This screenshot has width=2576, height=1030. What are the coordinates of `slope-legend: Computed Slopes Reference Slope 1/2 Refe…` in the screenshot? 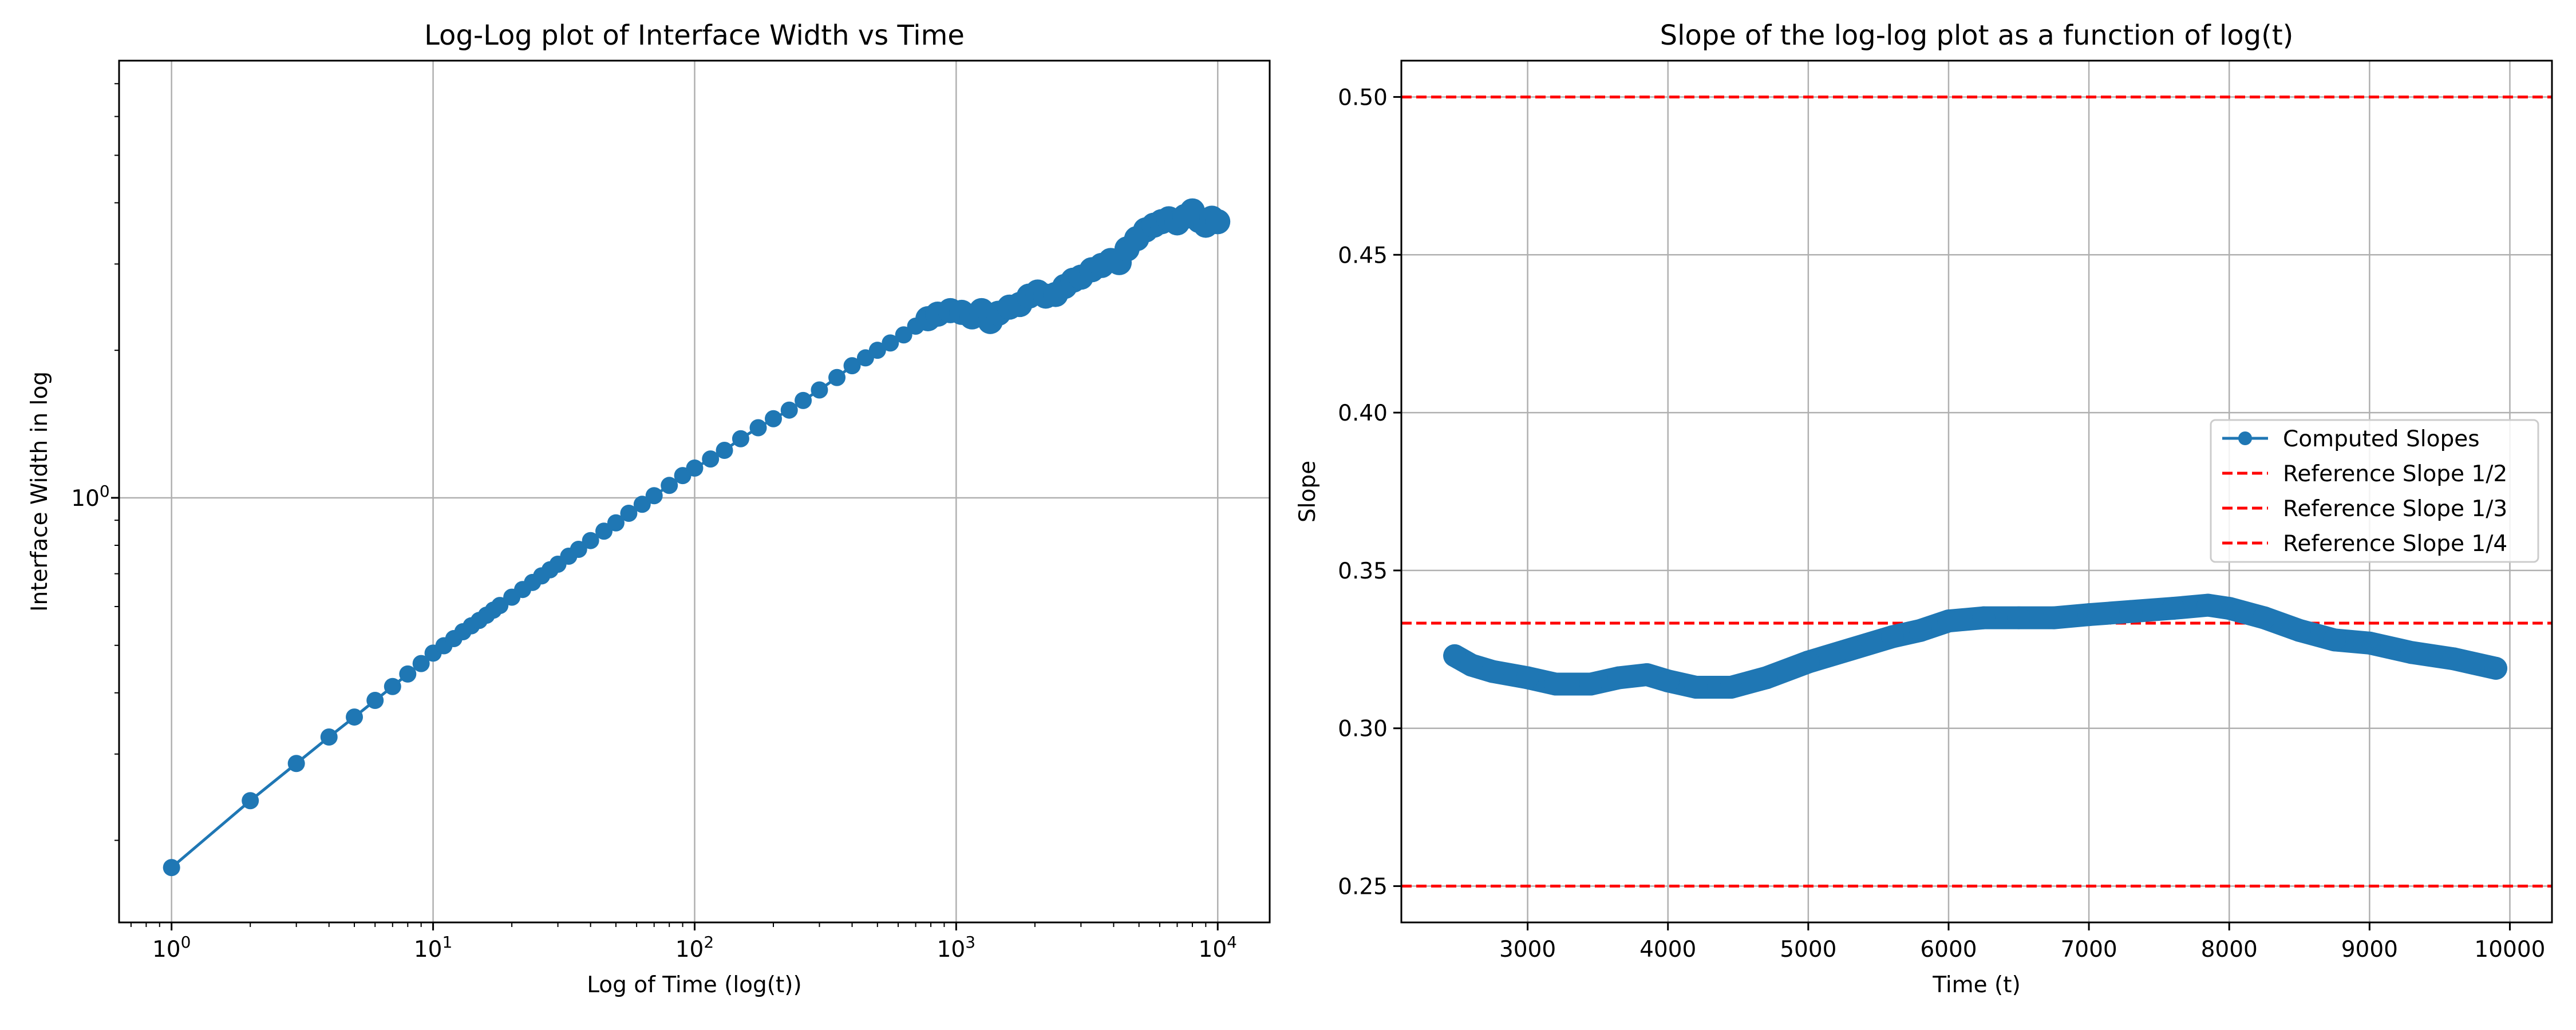 It's located at (2374, 491).